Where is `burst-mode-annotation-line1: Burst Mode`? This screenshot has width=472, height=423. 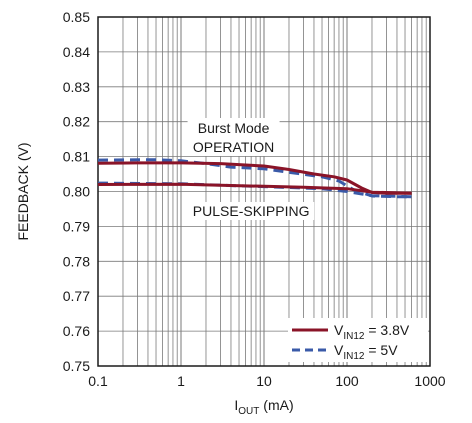 burst-mode-annotation-line1: Burst Mode is located at coordinates (234, 128).